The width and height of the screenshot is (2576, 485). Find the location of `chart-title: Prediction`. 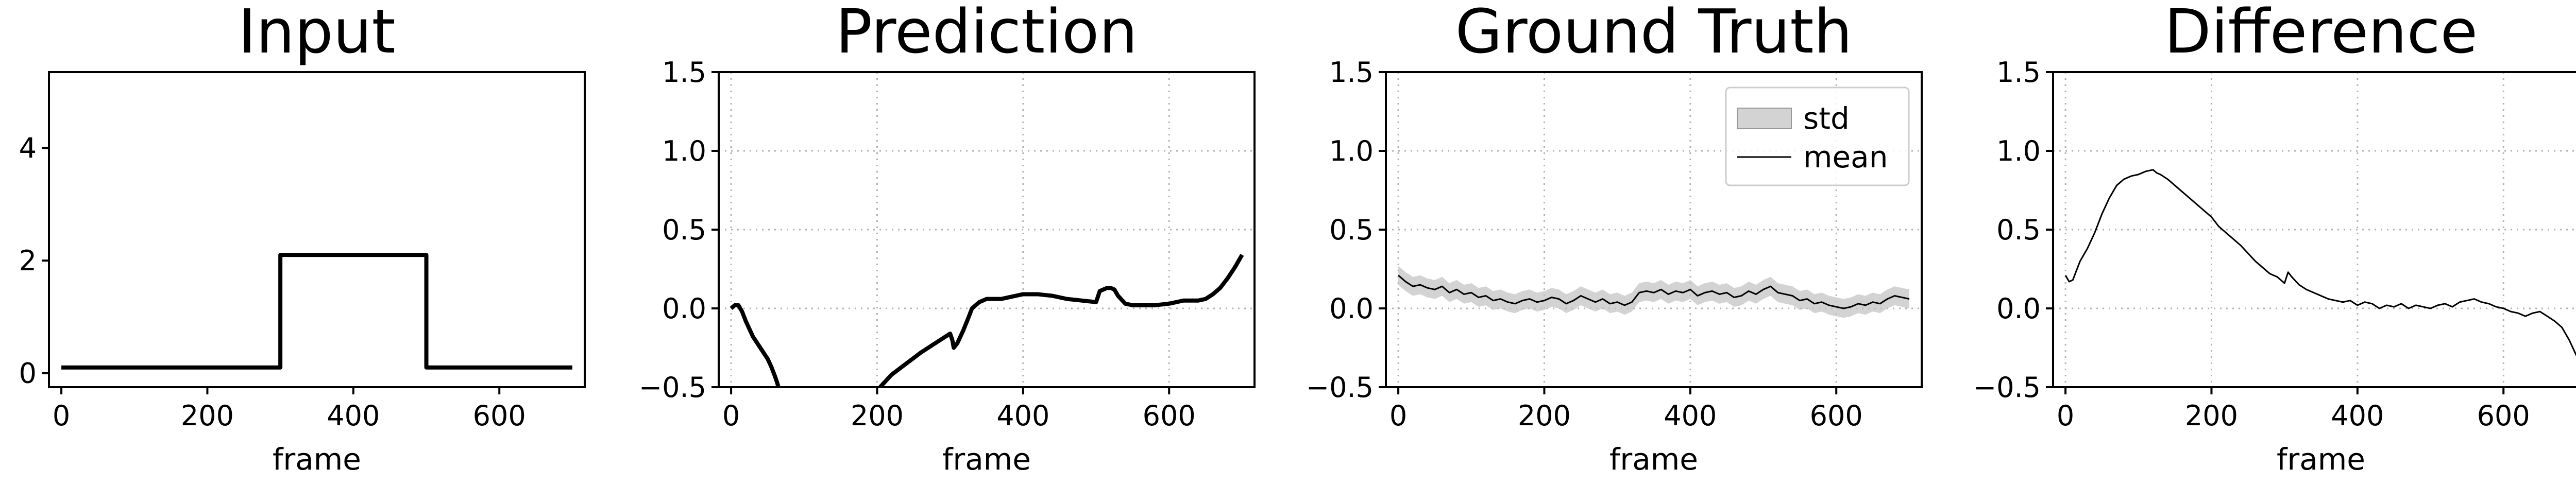

chart-title: Prediction is located at coordinates (987, 33).